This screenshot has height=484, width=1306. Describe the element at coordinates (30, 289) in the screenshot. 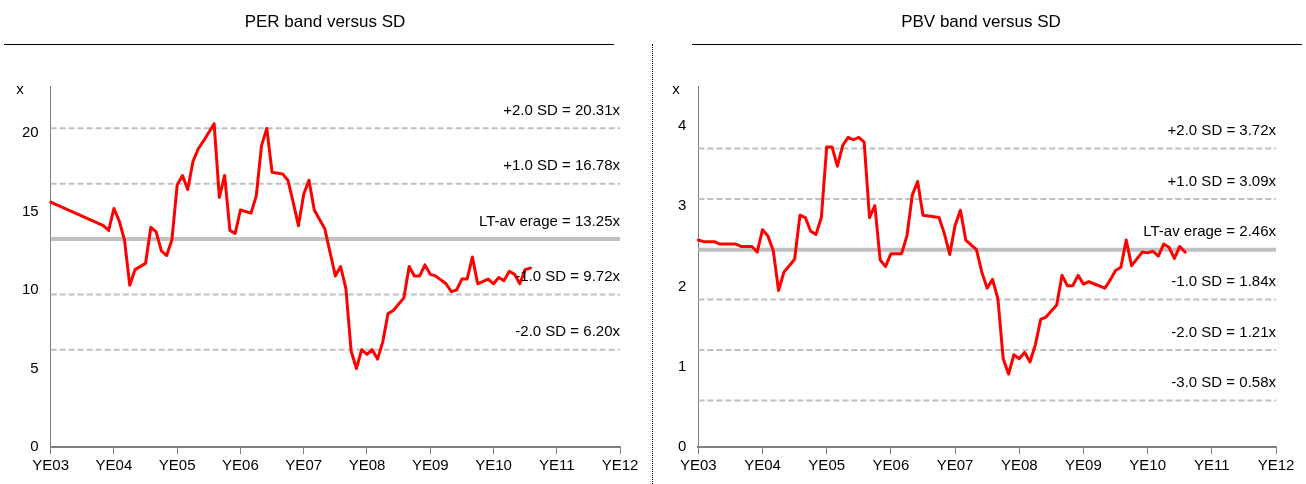

I see `y-tick-label: 10` at that location.